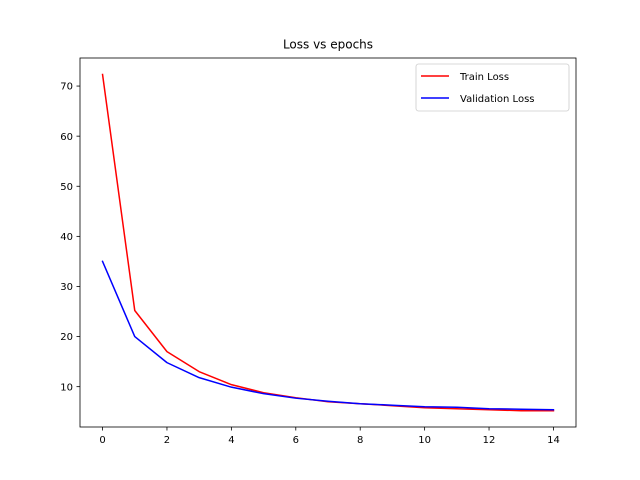 The width and height of the screenshot is (640, 480). What do you see at coordinates (497, 99) in the screenshot?
I see `legend-label-validation-loss: Validation Loss` at bounding box center [497, 99].